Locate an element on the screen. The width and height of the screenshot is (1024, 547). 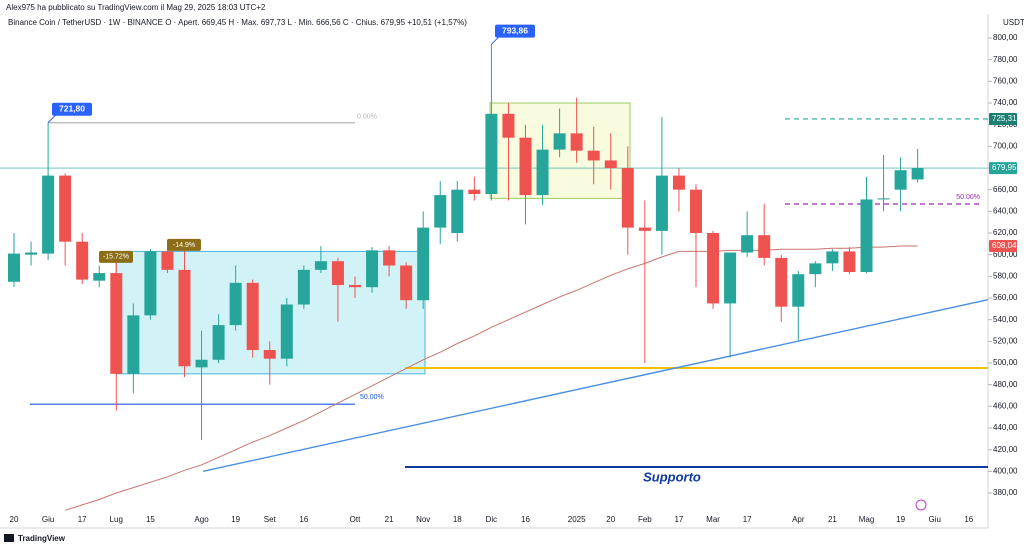
x-tick-label: Set is located at coordinates (270, 519).